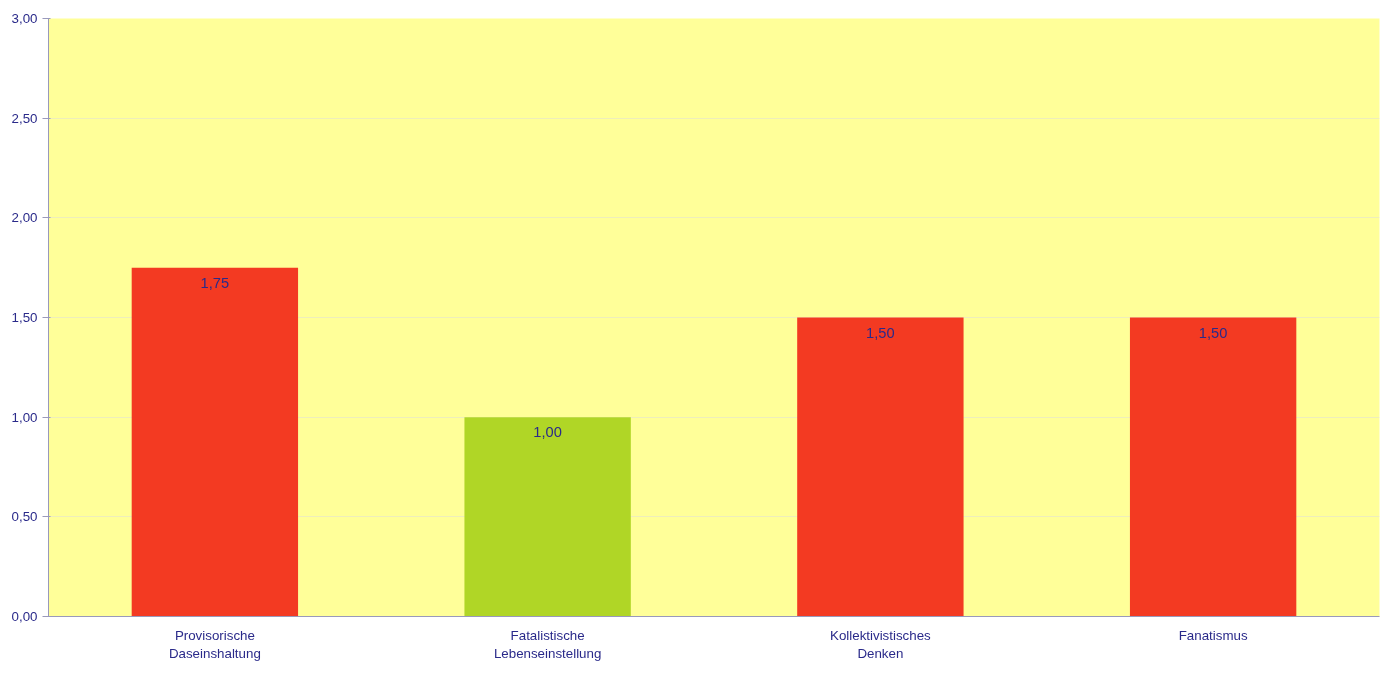 This screenshot has width=1391, height=682. I want to click on y-tick-label: 2,50, so click(24, 118).